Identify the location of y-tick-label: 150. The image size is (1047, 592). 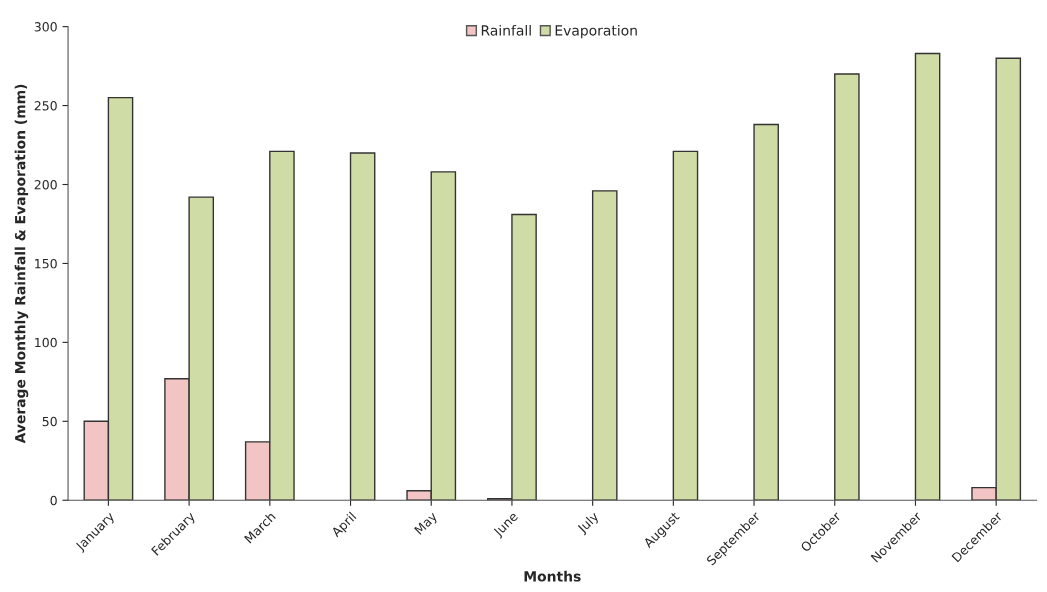
(46, 263).